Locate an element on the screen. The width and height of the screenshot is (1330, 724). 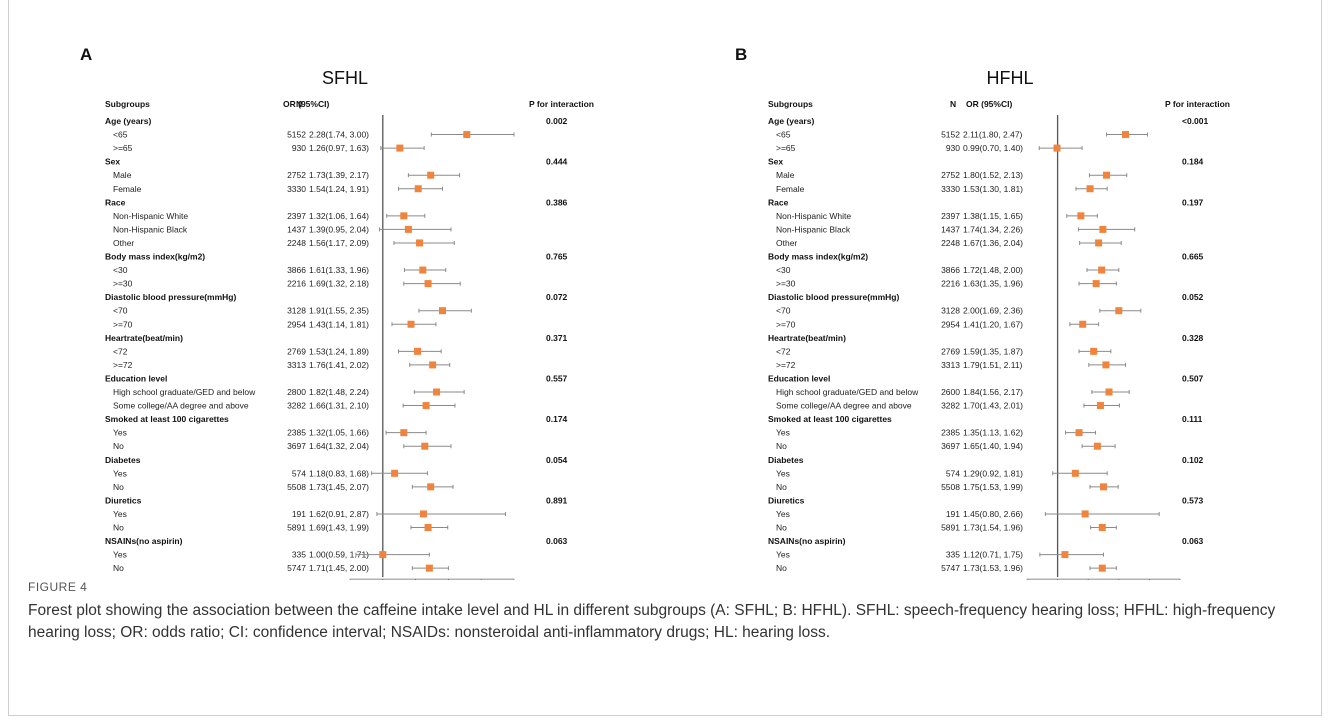
subgroup-label: <70 is located at coordinates (120, 311).